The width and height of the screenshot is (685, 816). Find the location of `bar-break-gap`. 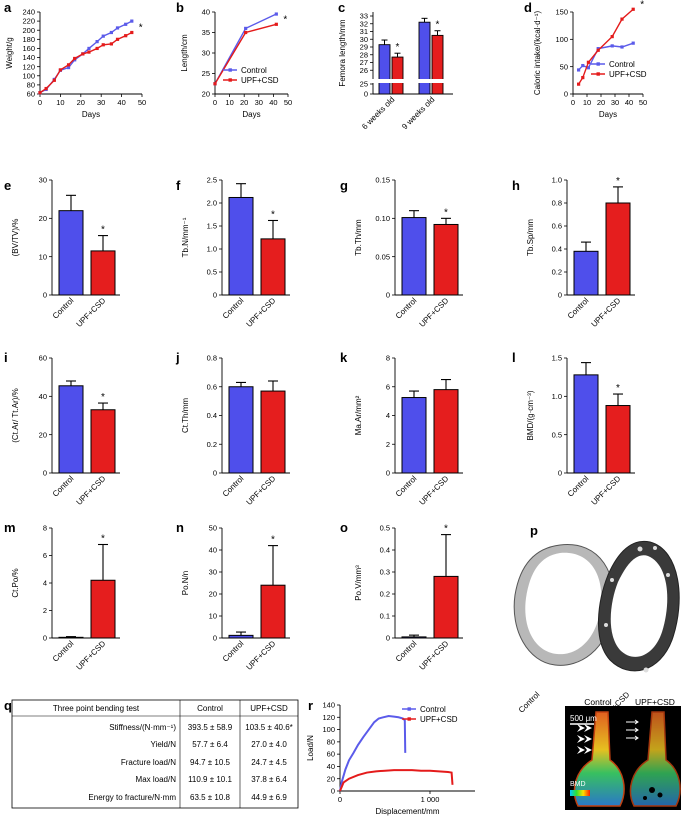

bar-break-gap is located at coordinates (414, 81).